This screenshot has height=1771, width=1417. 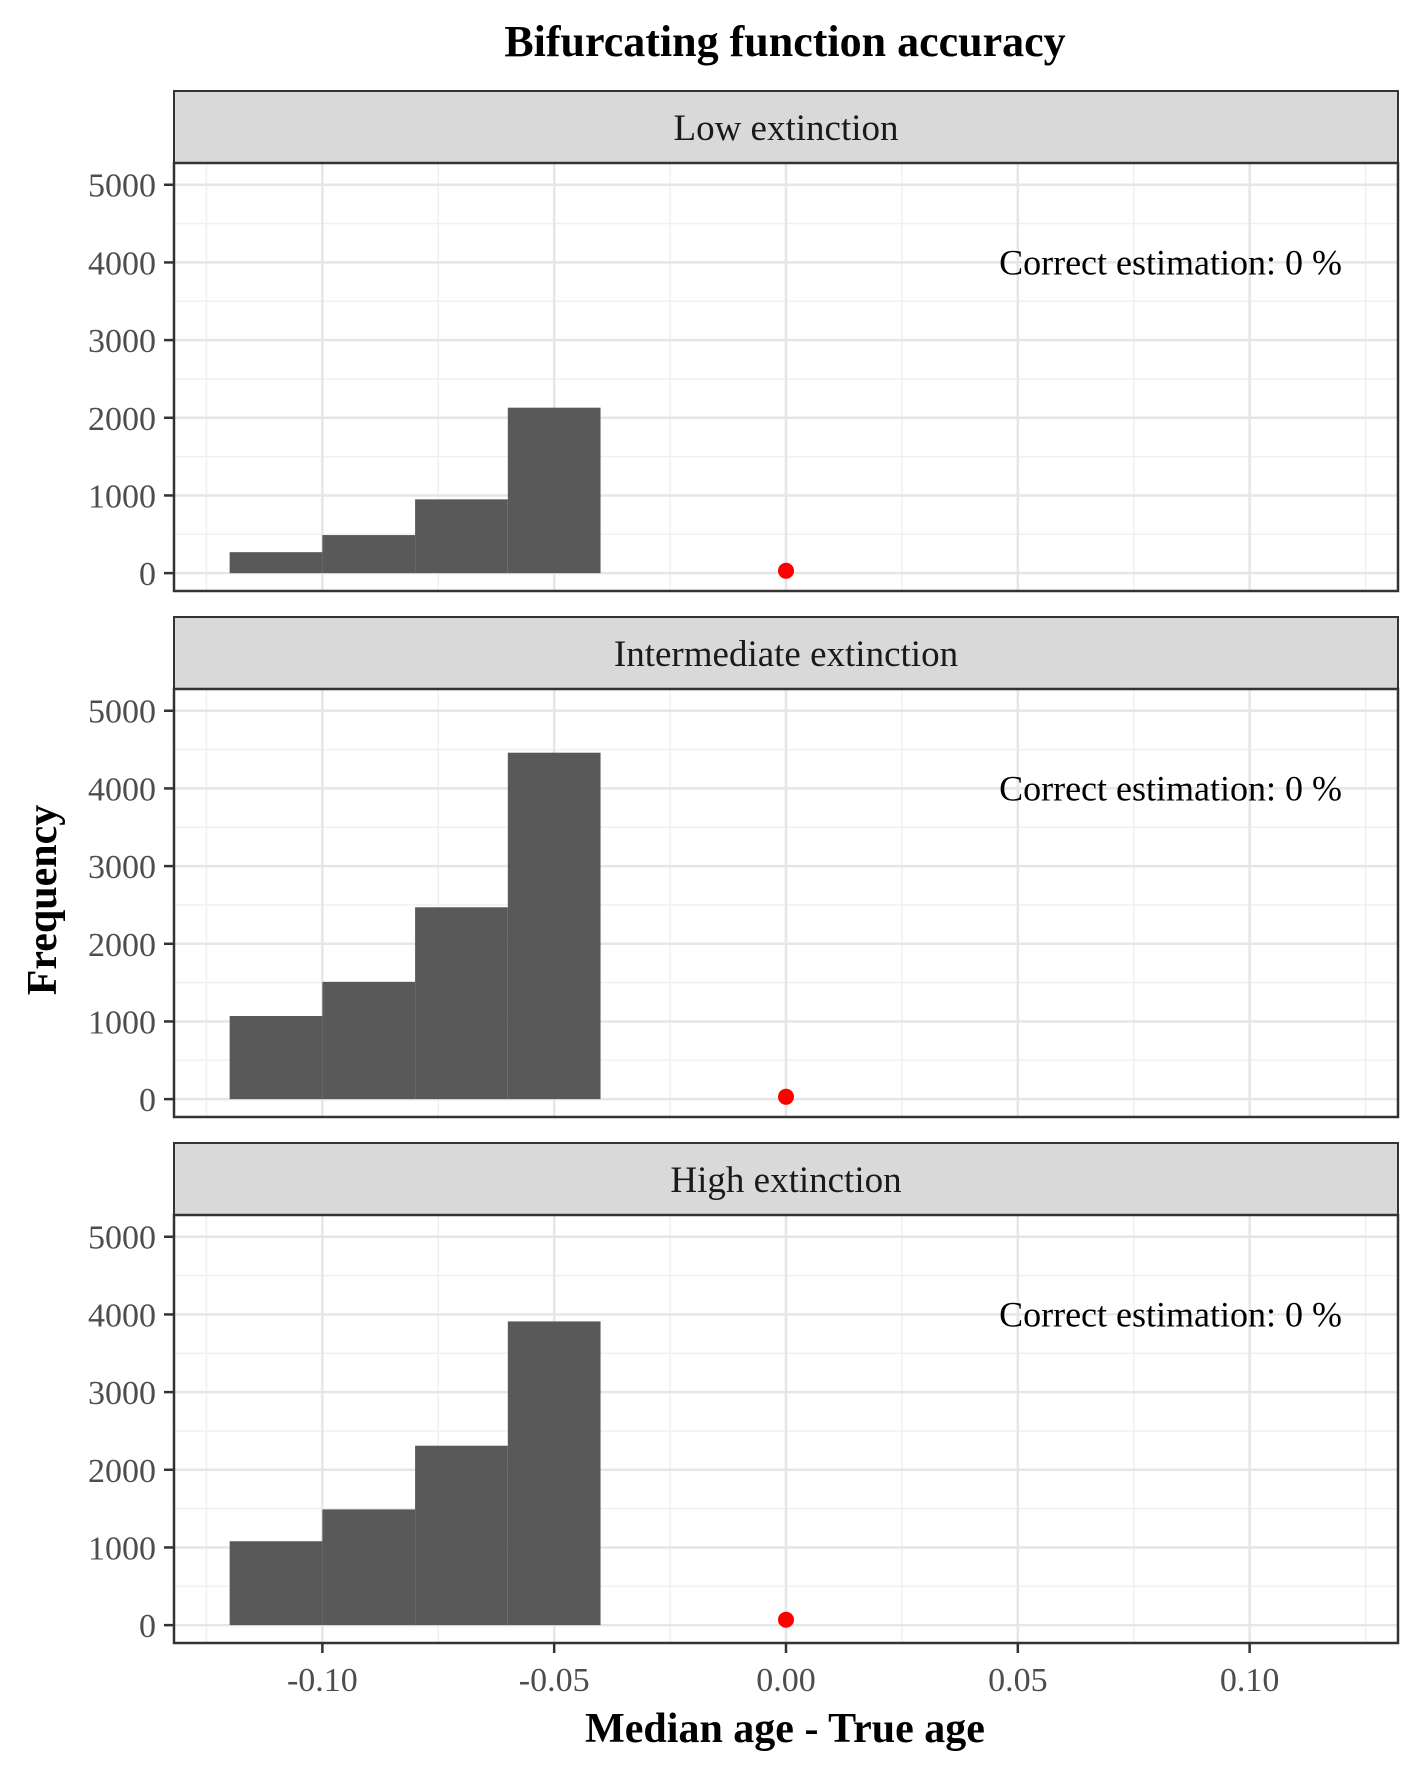 I want to click on facet-strip-label: Low extinction, so click(x=785, y=128).